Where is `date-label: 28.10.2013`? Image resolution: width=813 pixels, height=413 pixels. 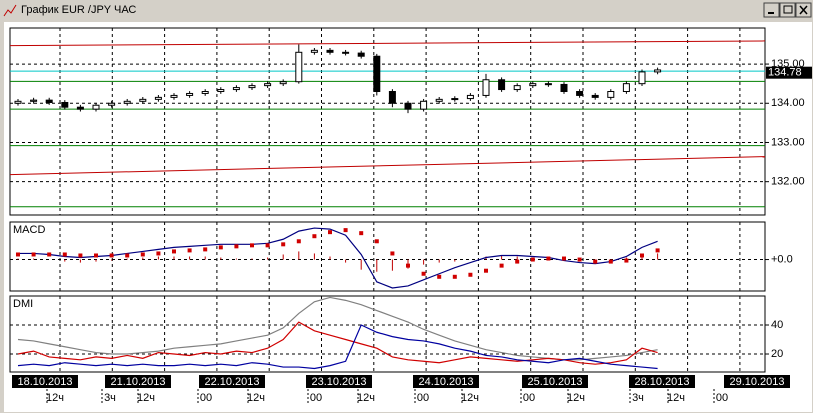 date-label: 28.10.2013 is located at coordinates (661, 382).